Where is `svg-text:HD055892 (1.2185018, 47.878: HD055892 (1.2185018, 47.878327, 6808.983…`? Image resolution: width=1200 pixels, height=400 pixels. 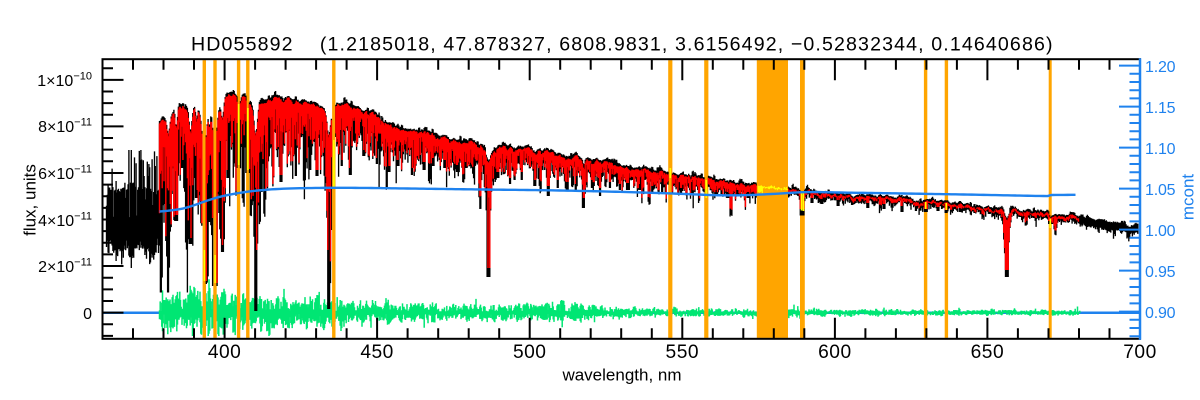 svg-text:HD055892 (1.2185018, 47.878: HD055892 (1.2185018, 47.878327, 6808.983… is located at coordinates (622, 45).